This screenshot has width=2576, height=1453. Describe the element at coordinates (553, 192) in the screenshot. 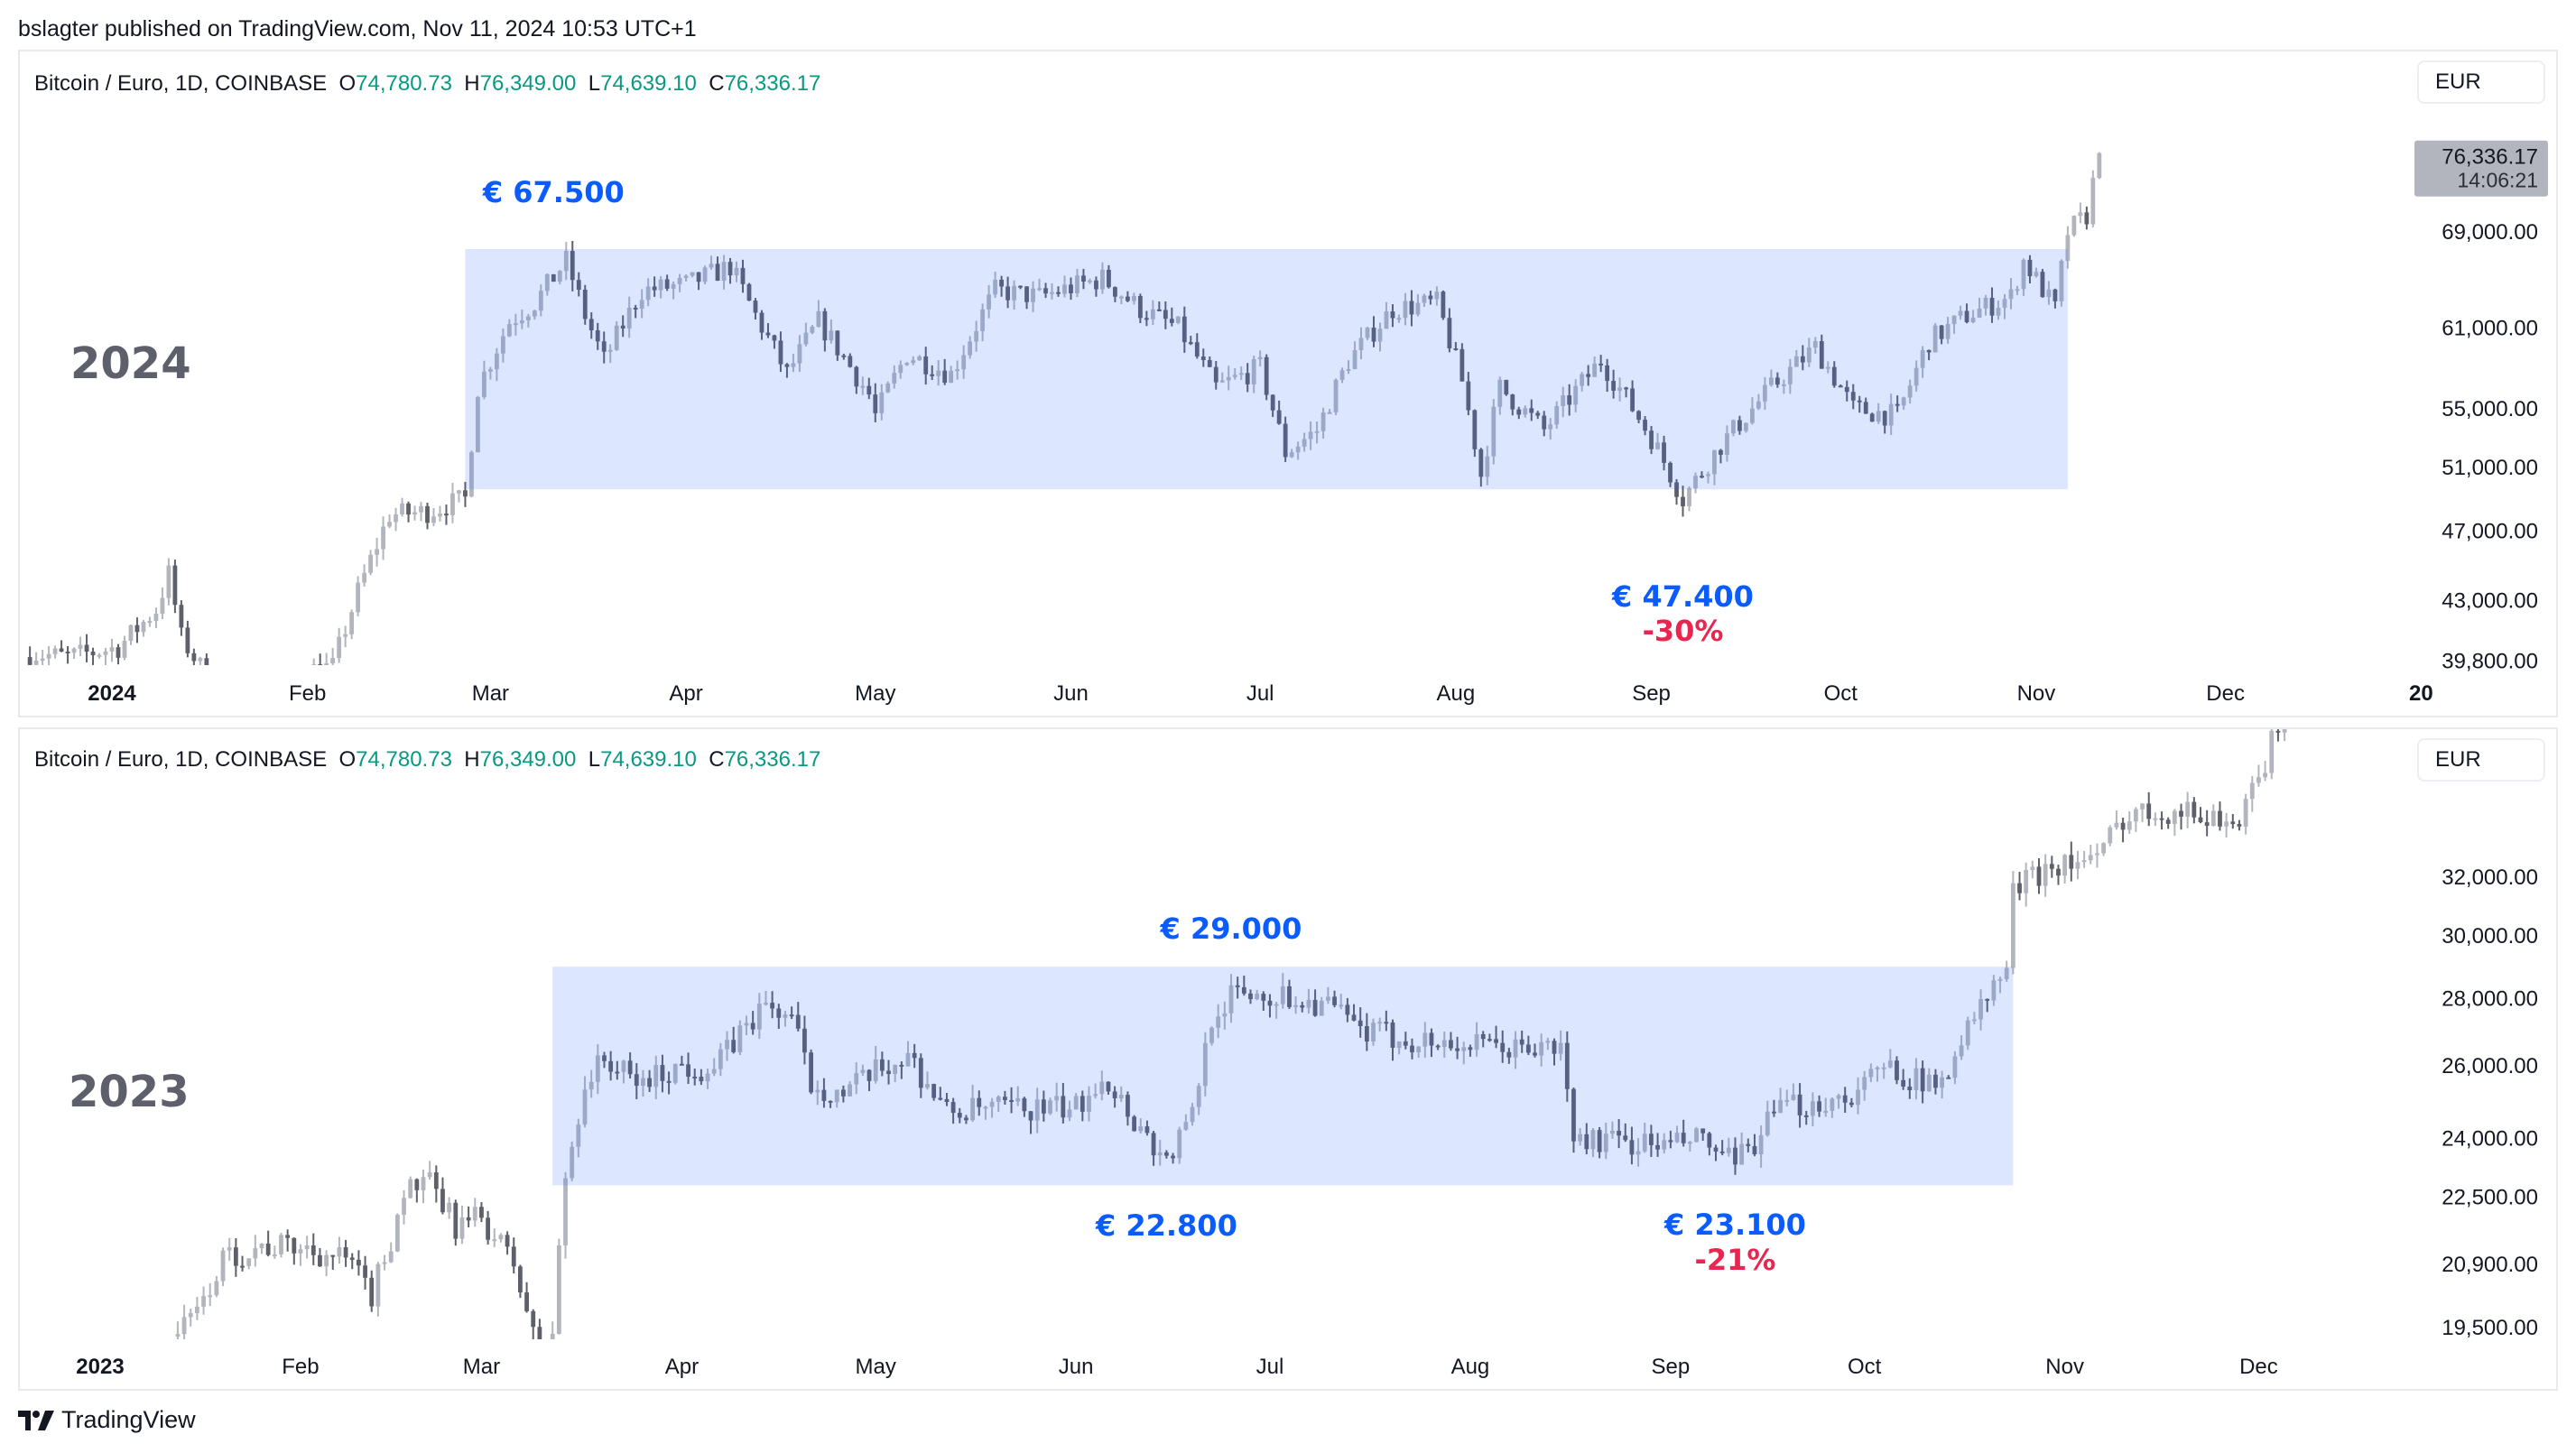

I see `price-level-label: € 67.500` at that location.